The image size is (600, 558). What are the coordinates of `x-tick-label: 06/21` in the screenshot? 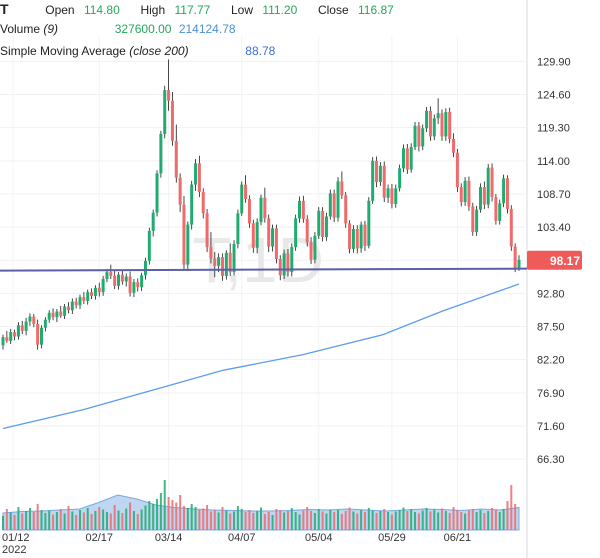 It's located at (458, 538).